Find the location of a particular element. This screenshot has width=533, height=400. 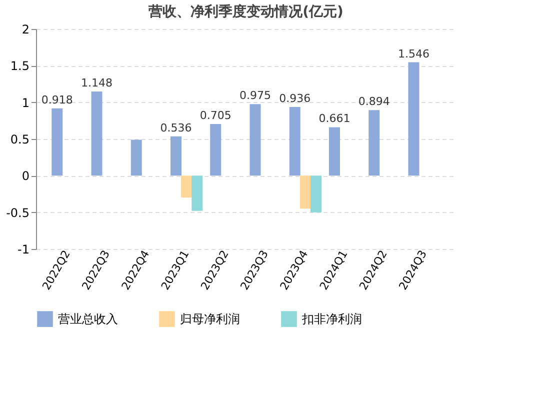

y-tick-label: -1 is located at coordinates (24, 249).